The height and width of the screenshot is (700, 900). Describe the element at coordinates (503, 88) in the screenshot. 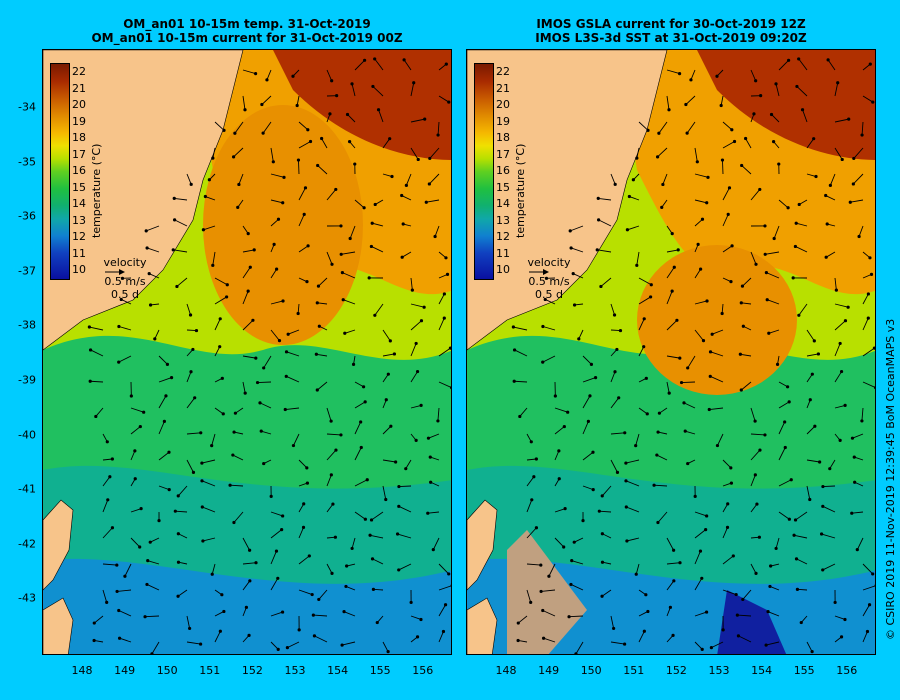

I see `colorbar-tick-label: 21` at that location.